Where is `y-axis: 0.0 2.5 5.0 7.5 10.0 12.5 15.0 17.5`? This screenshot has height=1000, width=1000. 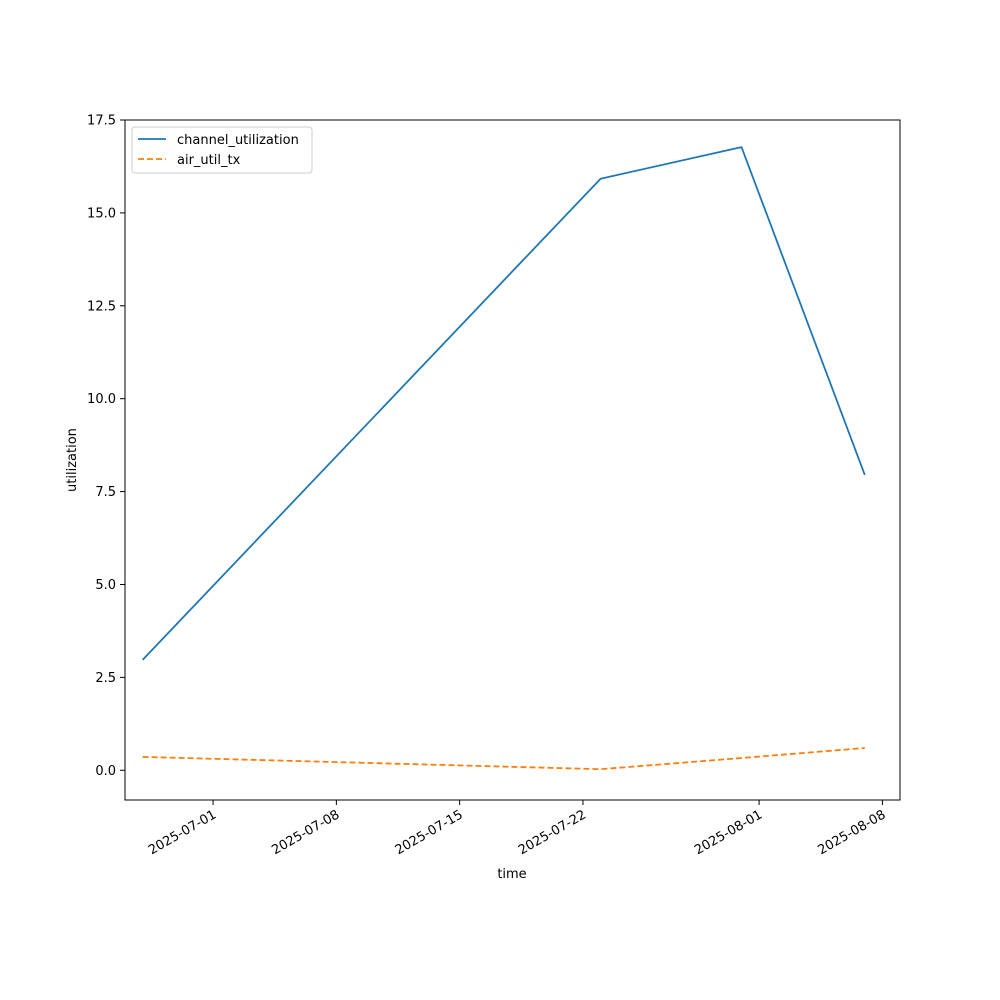 y-axis: 0.0 2.5 5.0 7.5 10.0 12.5 15.0 17.5 is located at coordinates (106, 446).